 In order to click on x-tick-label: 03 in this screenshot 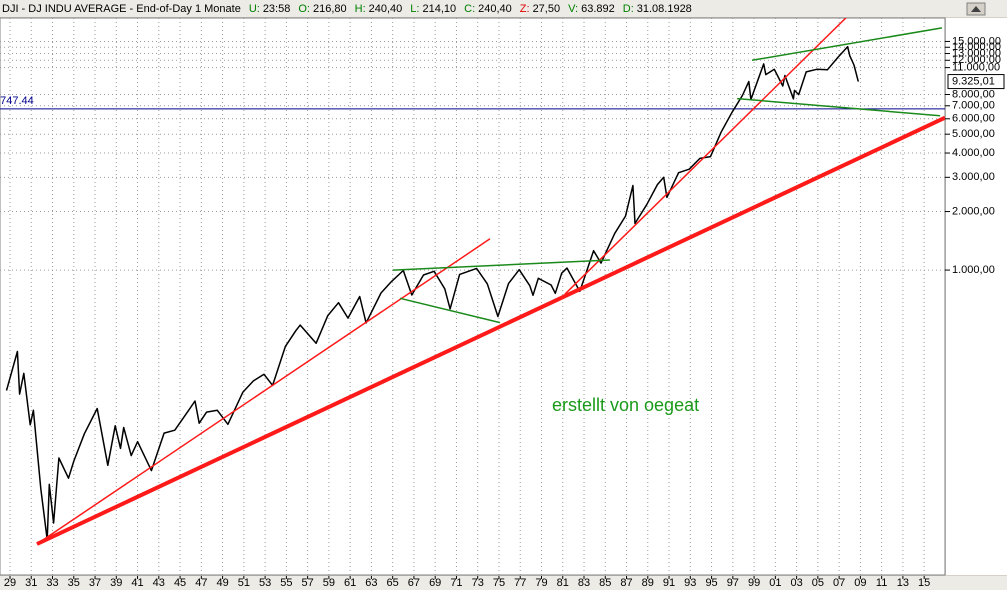, I will do `click(796, 583)`.